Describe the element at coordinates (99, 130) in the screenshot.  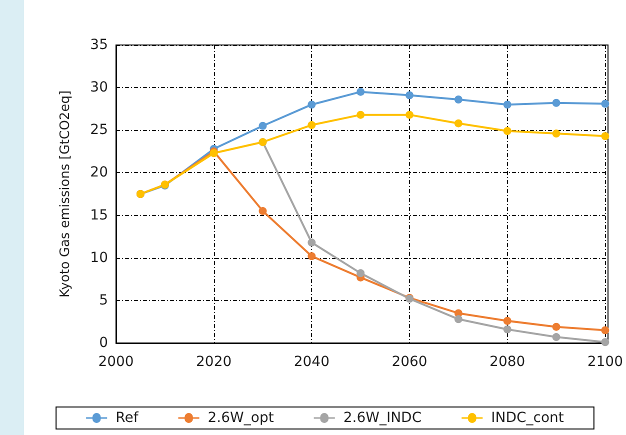
I see `y-tick-label: 25` at that location.